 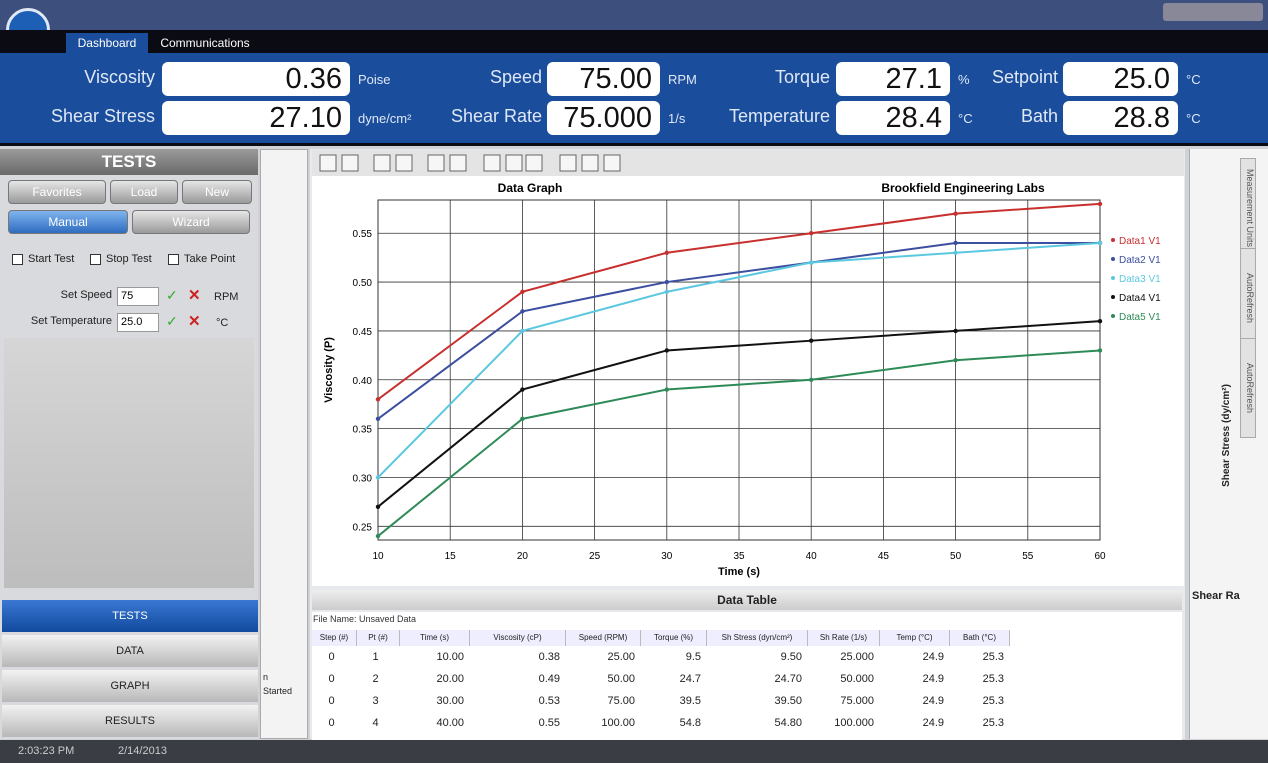 I want to click on table-cell: 3, so click(x=375, y=701).